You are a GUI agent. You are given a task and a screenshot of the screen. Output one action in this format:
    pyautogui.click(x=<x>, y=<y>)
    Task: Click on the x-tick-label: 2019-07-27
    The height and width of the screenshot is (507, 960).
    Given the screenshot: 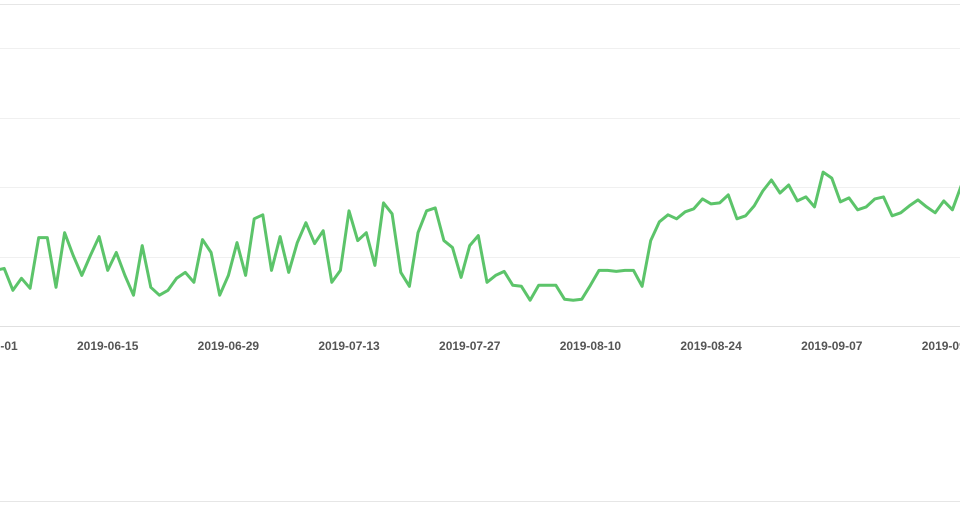 What is the action you would take?
    pyautogui.click(x=470, y=346)
    